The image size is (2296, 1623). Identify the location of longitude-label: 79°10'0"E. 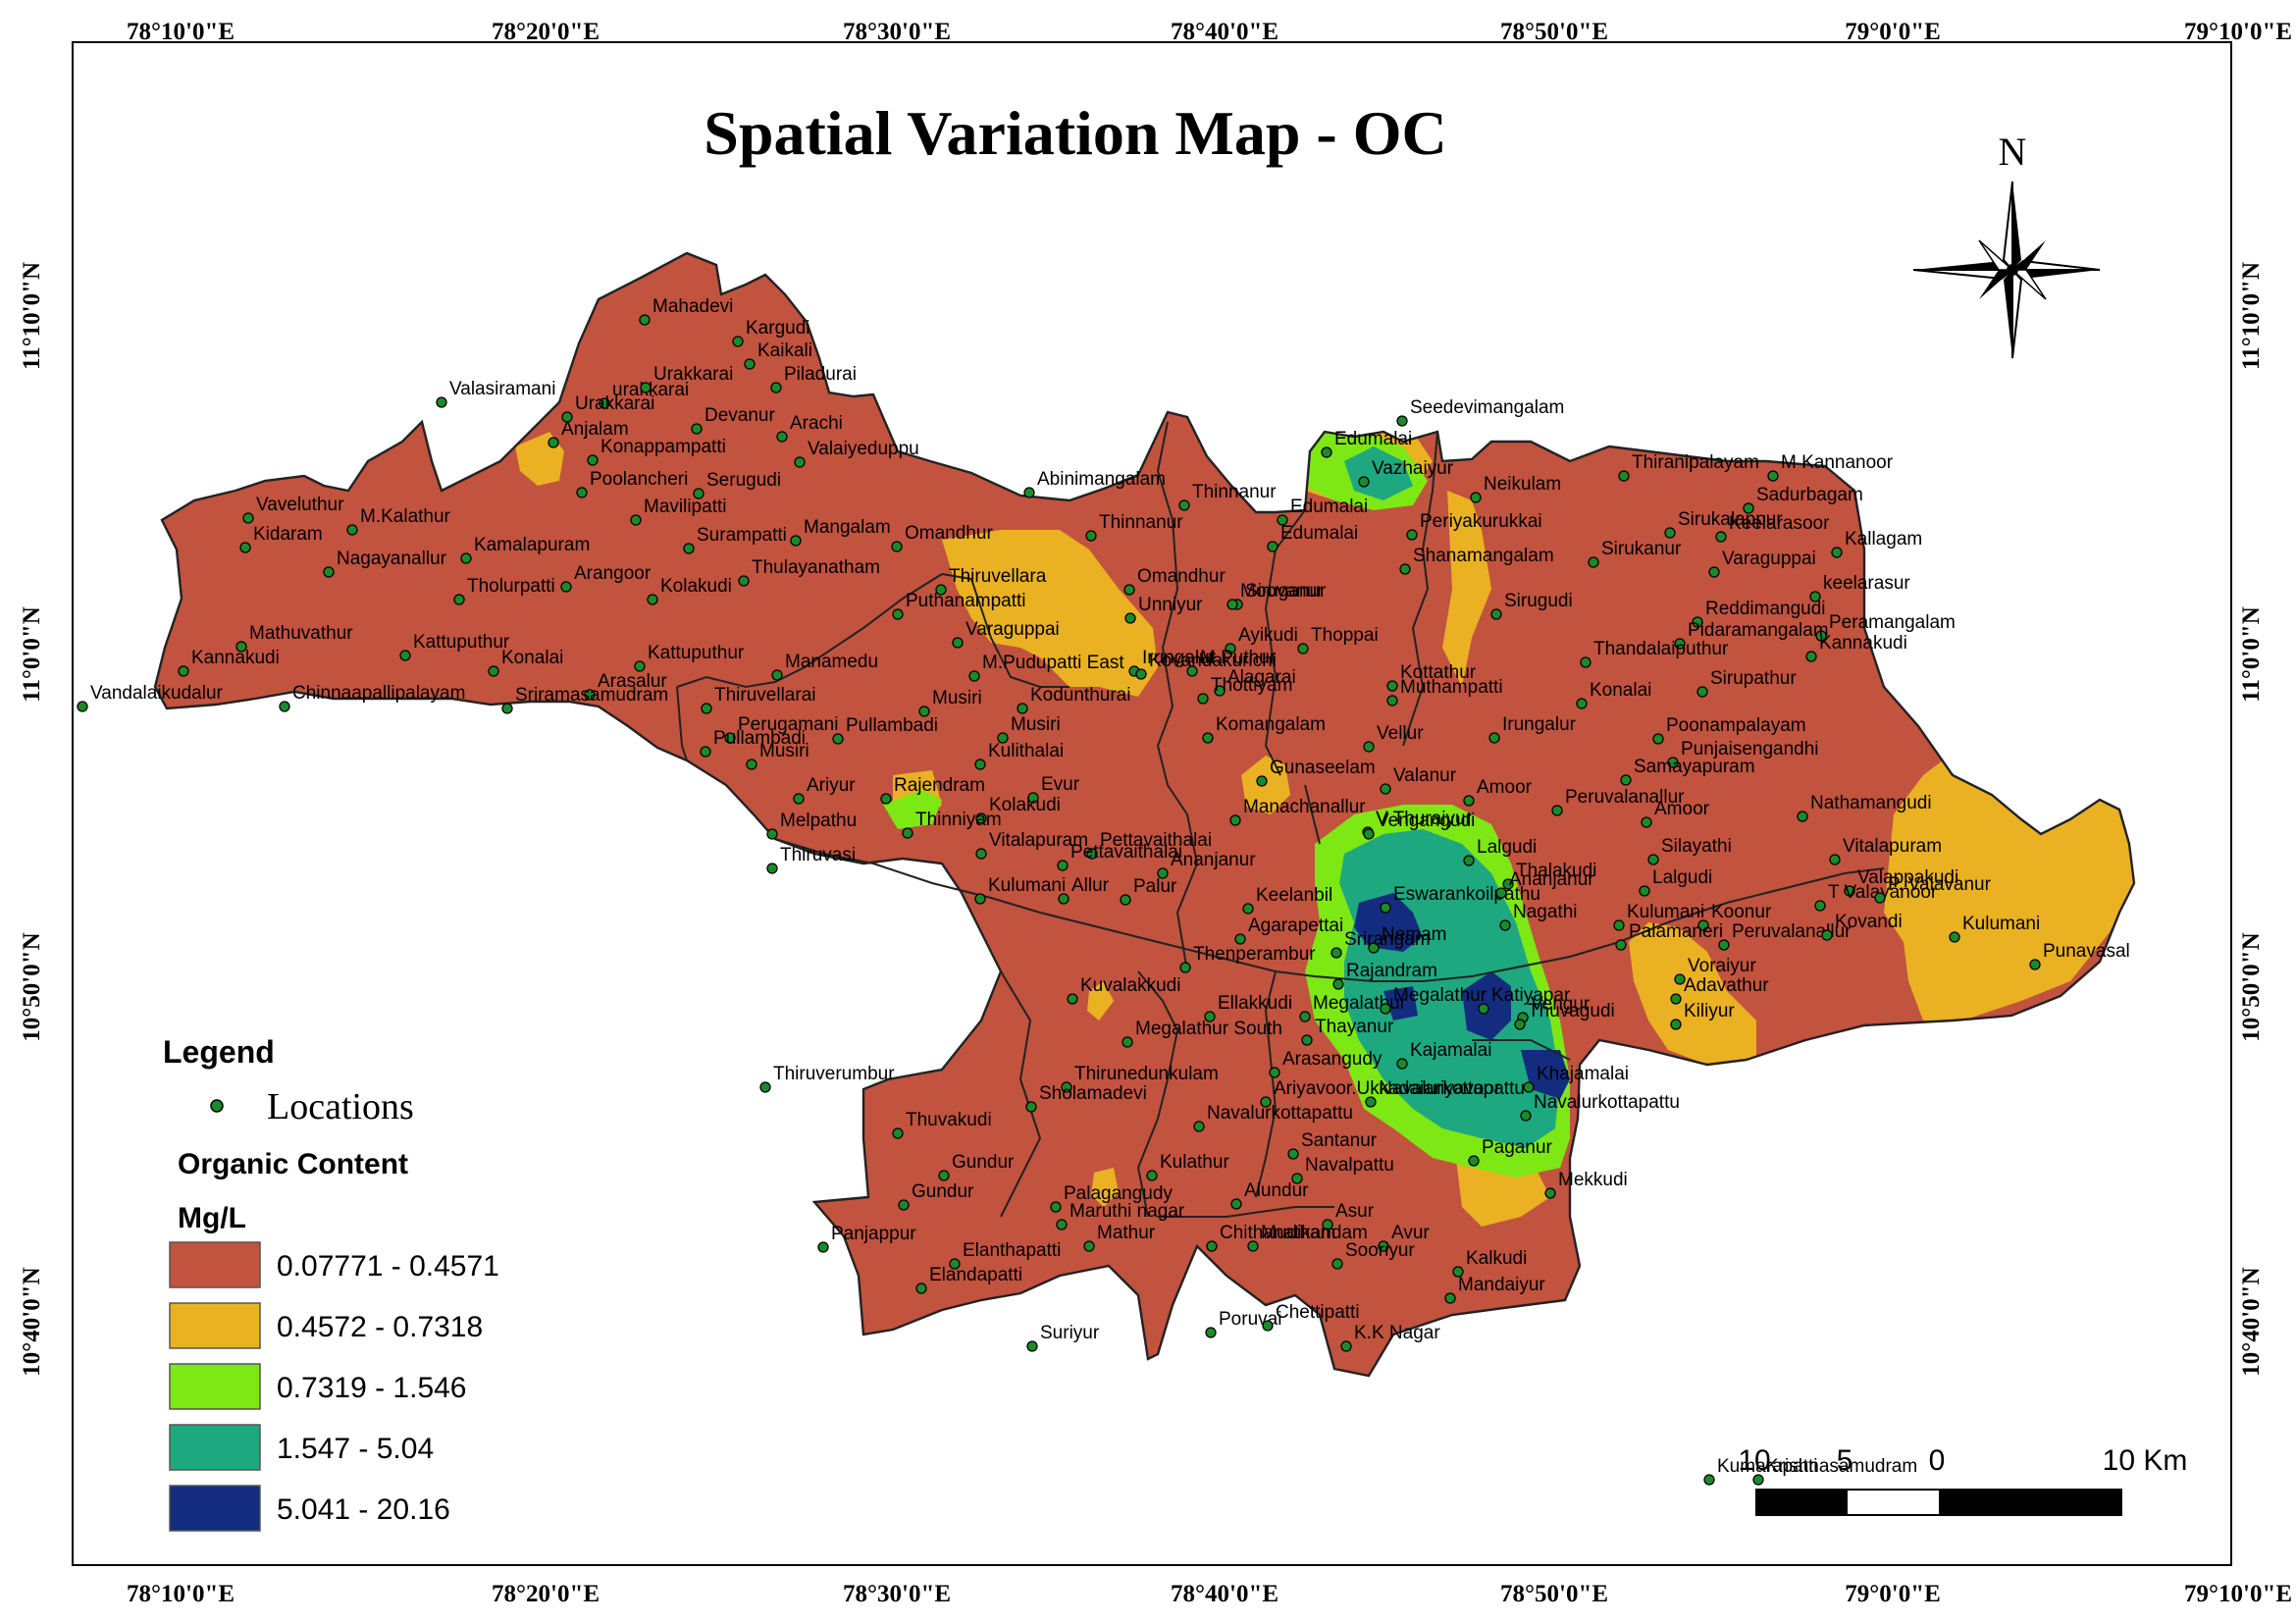
(2238, 1594).